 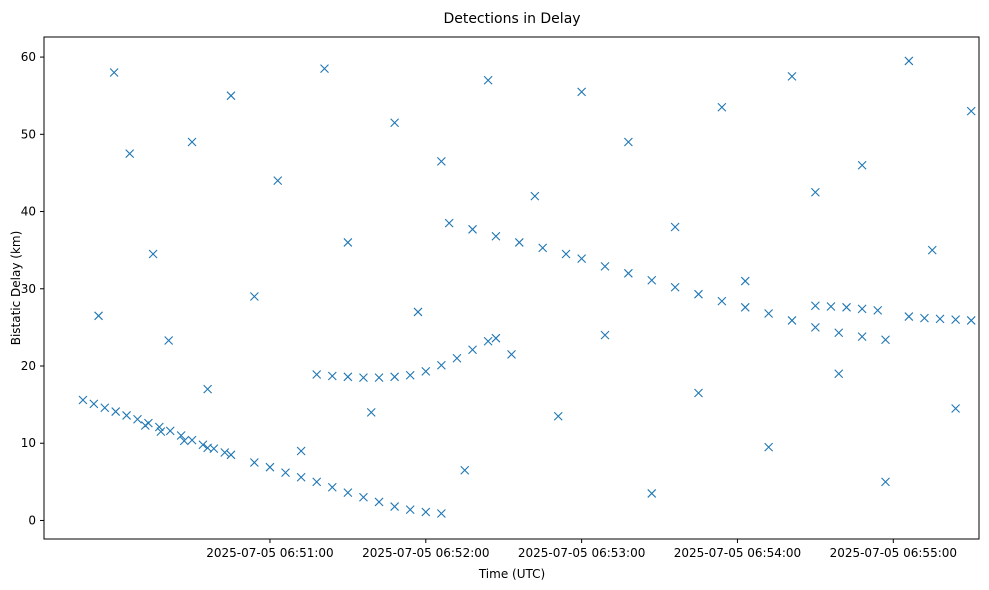 What do you see at coordinates (511, 574) in the screenshot?
I see `x-axis-label: Time (UTC)` at bounding box center [511, 574].